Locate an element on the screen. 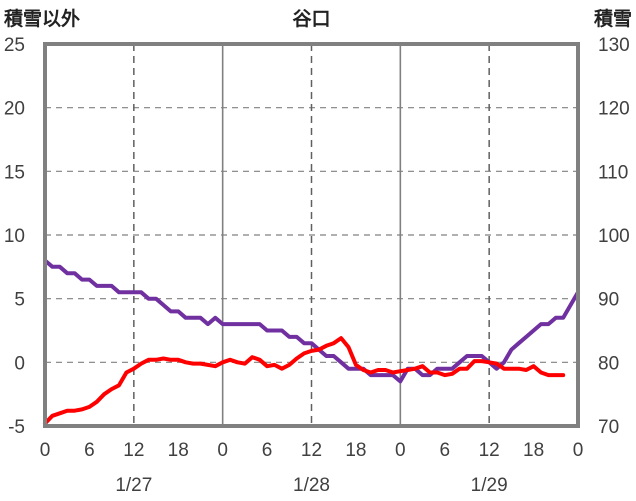  series-line-left is located at coordinates (304, 381).